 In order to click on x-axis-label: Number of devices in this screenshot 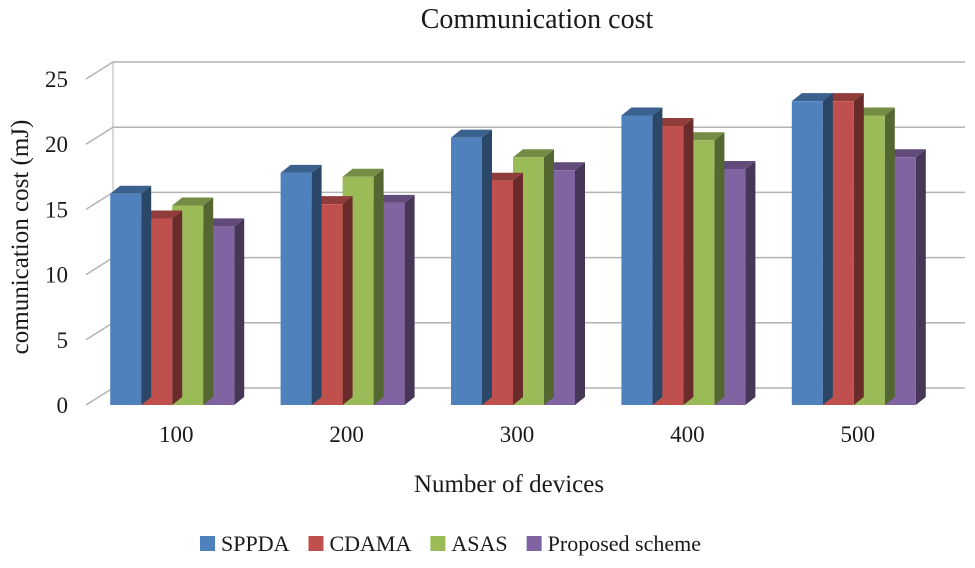, I will do `click(509, 484)`.